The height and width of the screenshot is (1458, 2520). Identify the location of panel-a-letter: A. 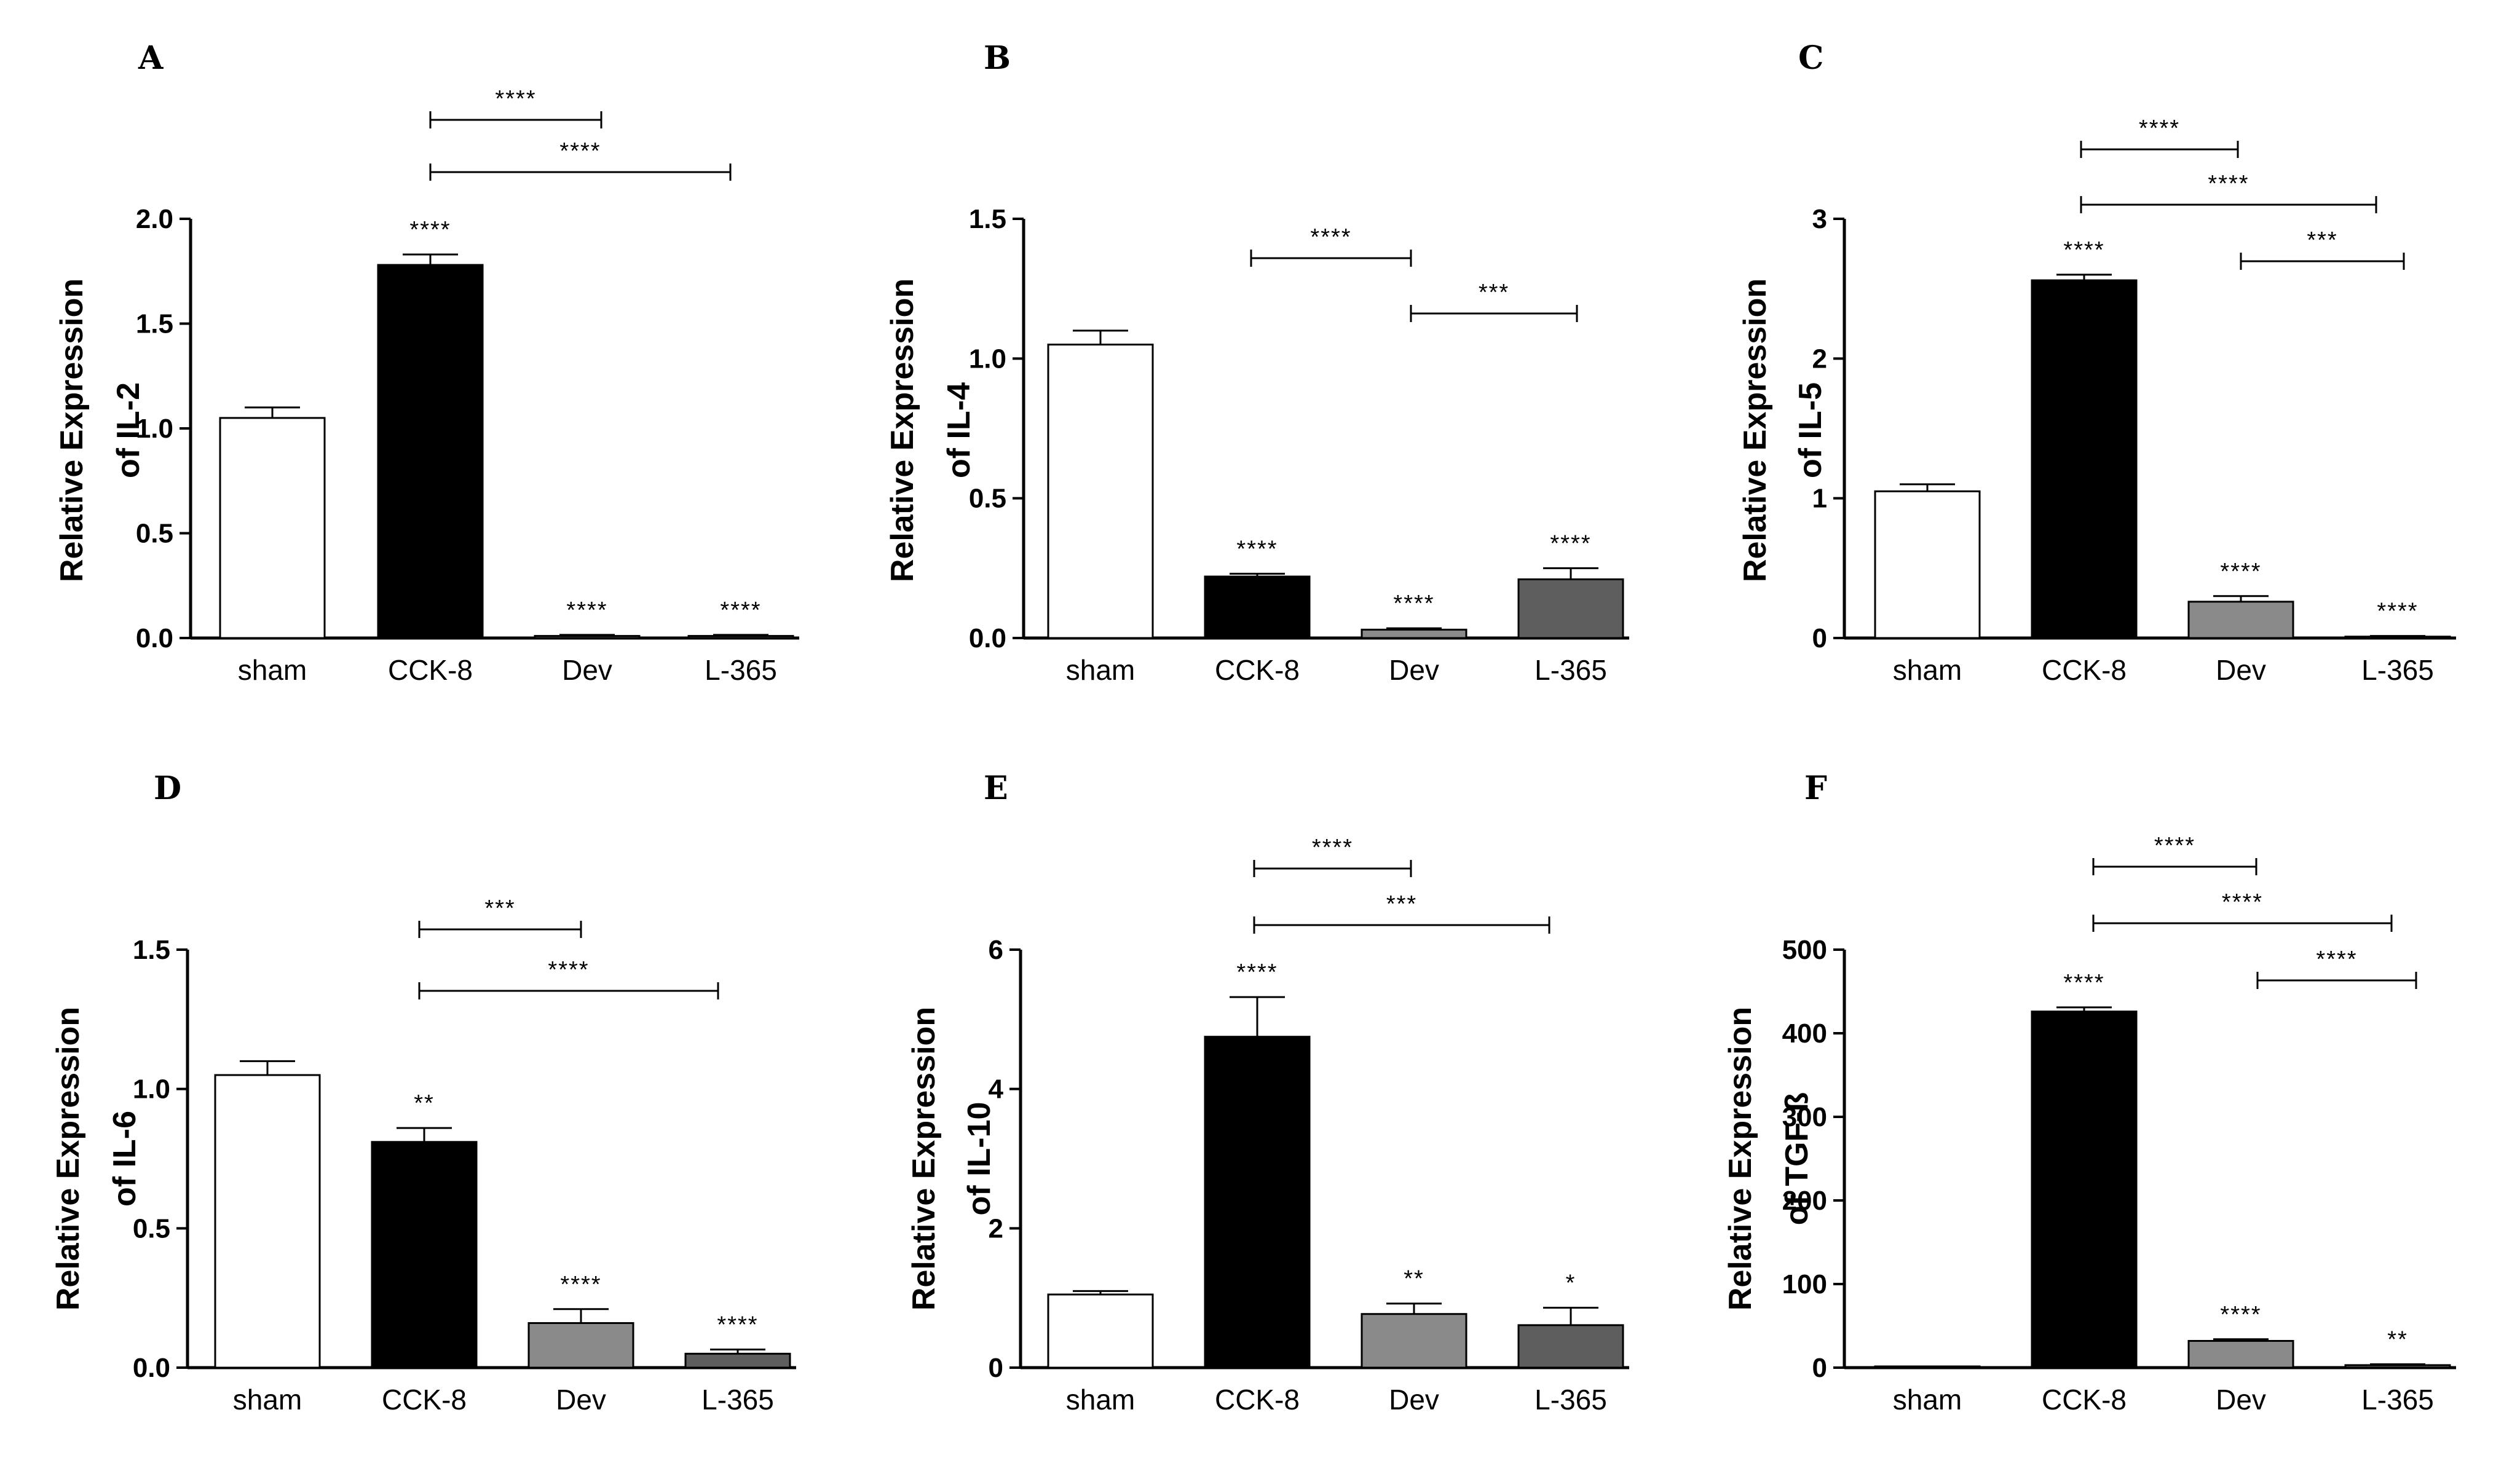
(151, 58).